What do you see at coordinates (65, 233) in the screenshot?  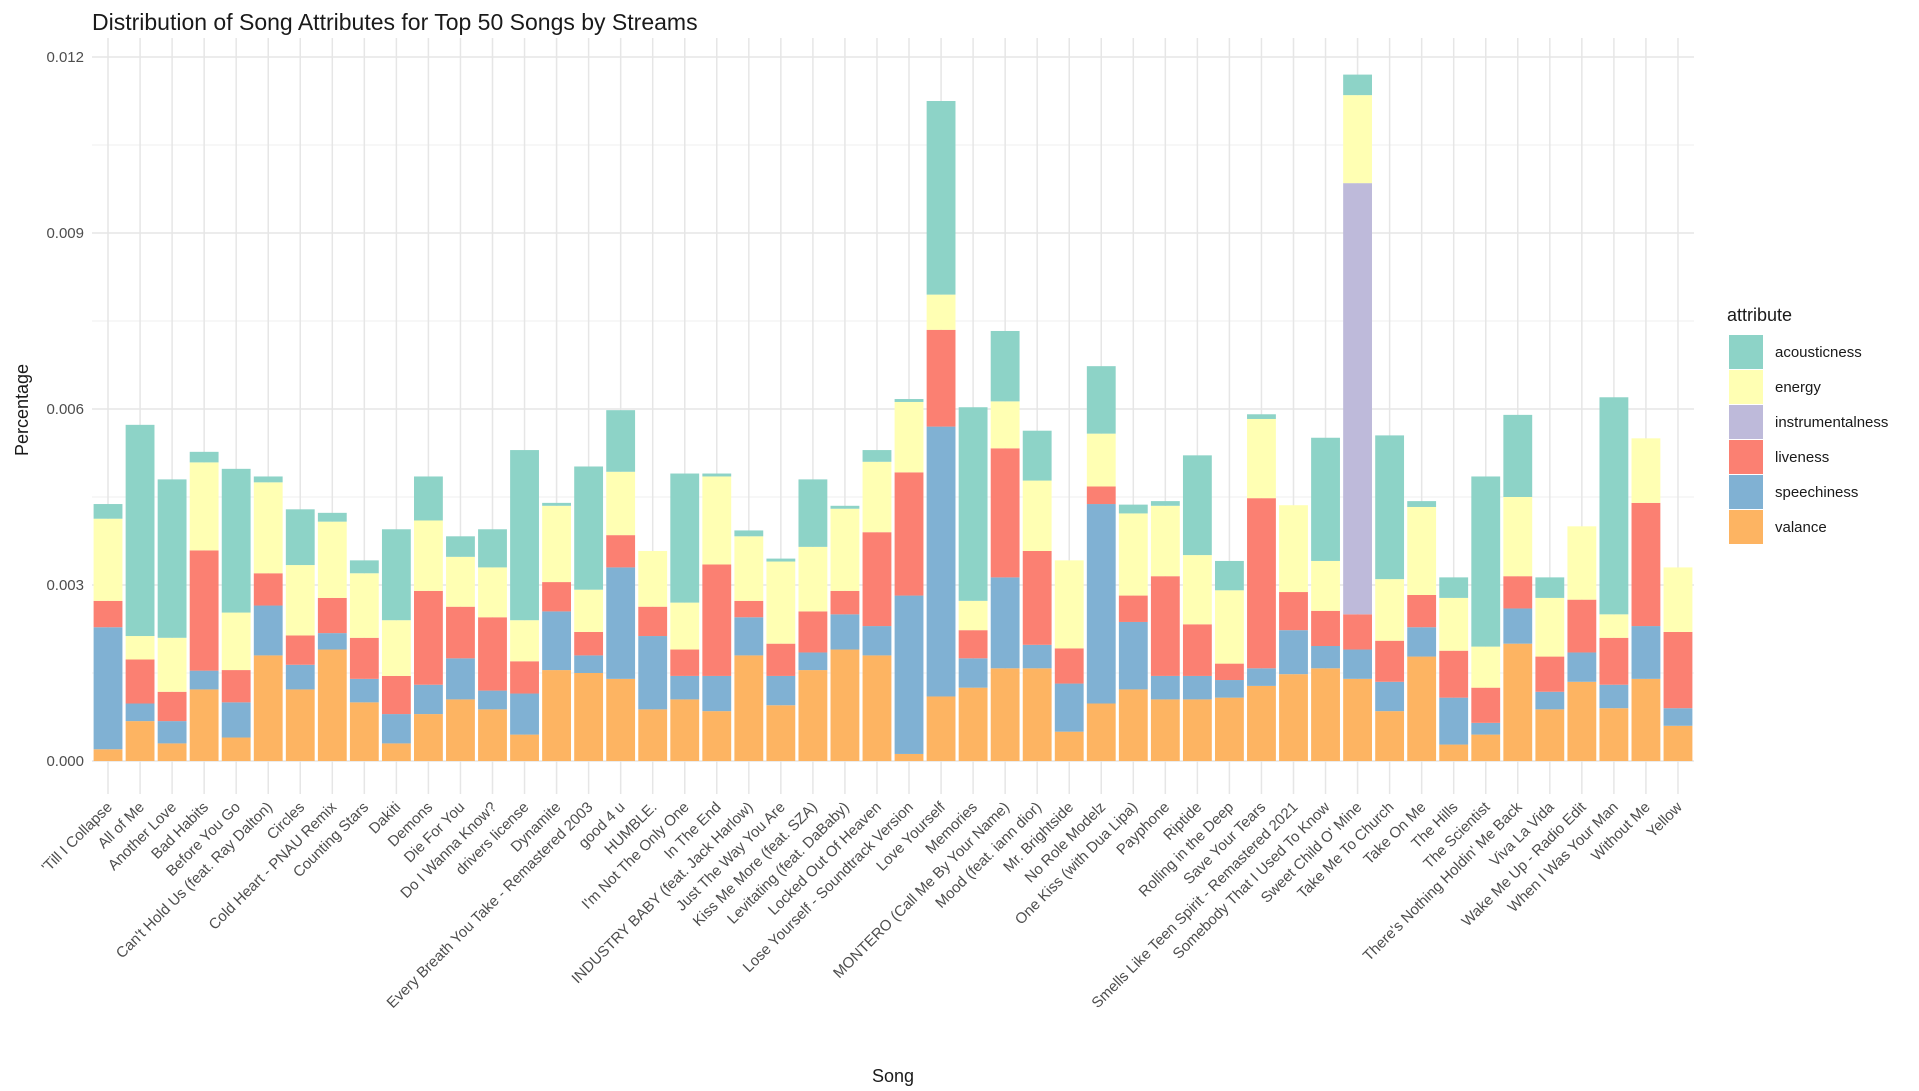 I see `y-tick-label: 0.009` at bounding box center [65, 233].